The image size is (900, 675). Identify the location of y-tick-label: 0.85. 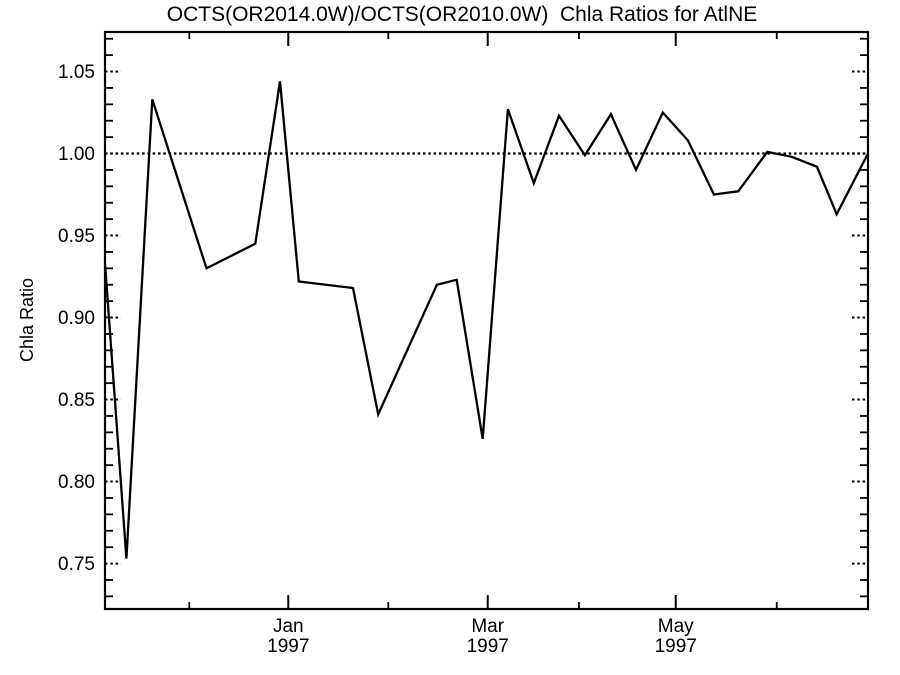
(76, 400).